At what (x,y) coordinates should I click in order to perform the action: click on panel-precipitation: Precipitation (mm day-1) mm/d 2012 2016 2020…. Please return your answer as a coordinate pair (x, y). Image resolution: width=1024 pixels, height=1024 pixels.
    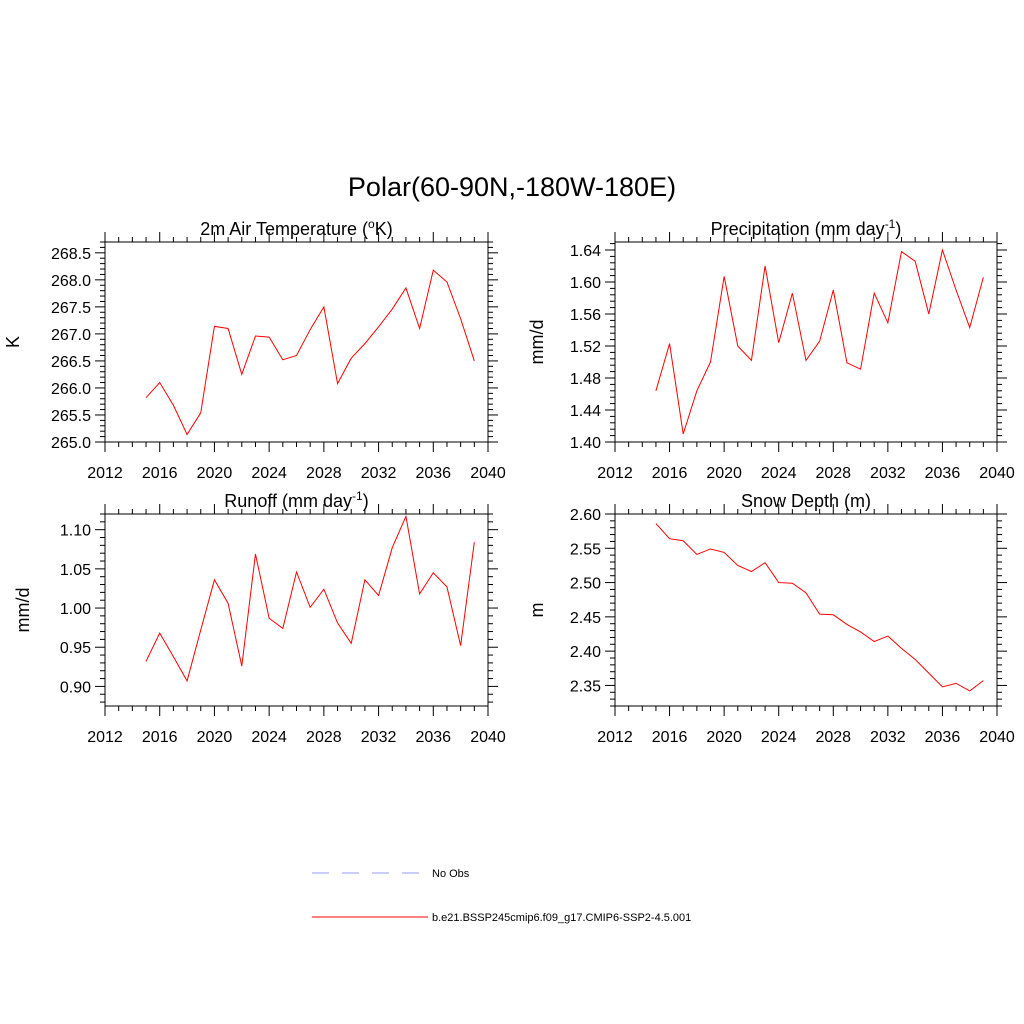
    Looking at the image, I should click on (771, 349).